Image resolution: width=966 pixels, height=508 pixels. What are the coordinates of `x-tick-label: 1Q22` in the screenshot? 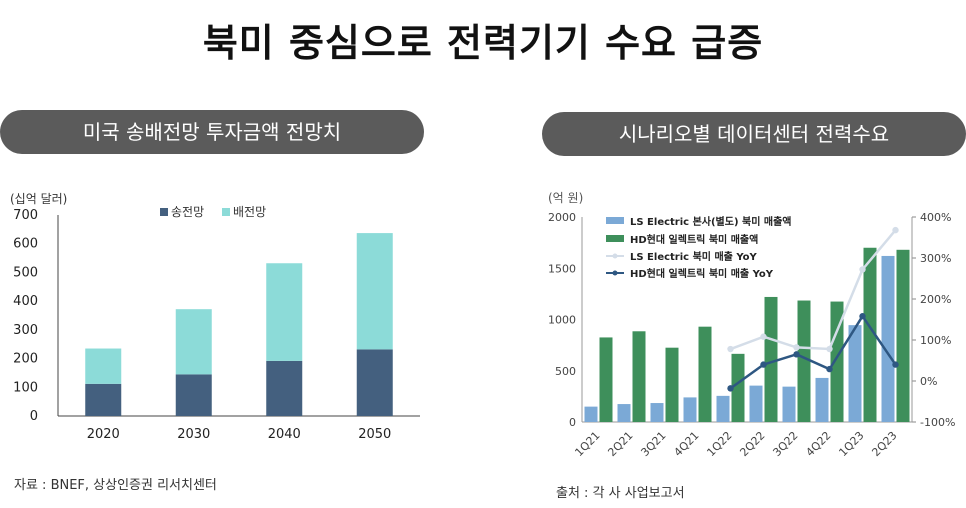 It's located at (719, 444).